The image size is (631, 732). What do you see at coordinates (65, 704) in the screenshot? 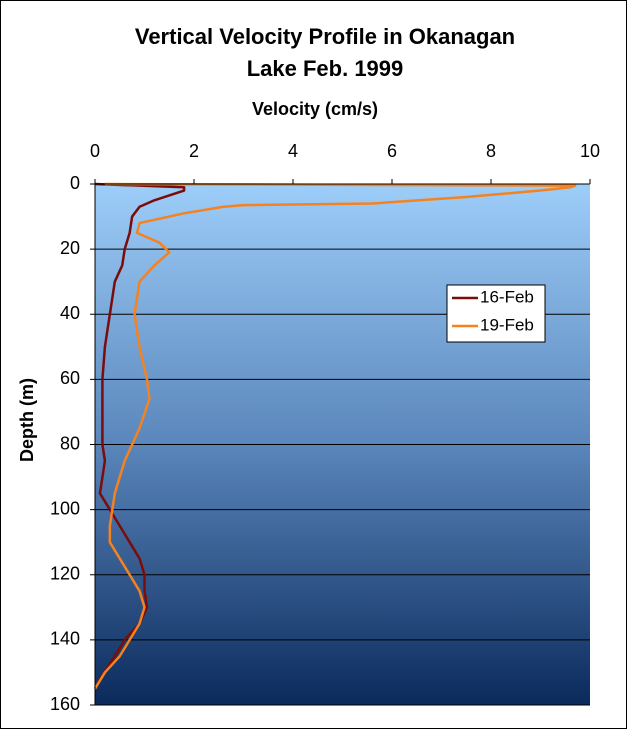
I see `y-tick-label: 160` at bounding box center [65, 704].